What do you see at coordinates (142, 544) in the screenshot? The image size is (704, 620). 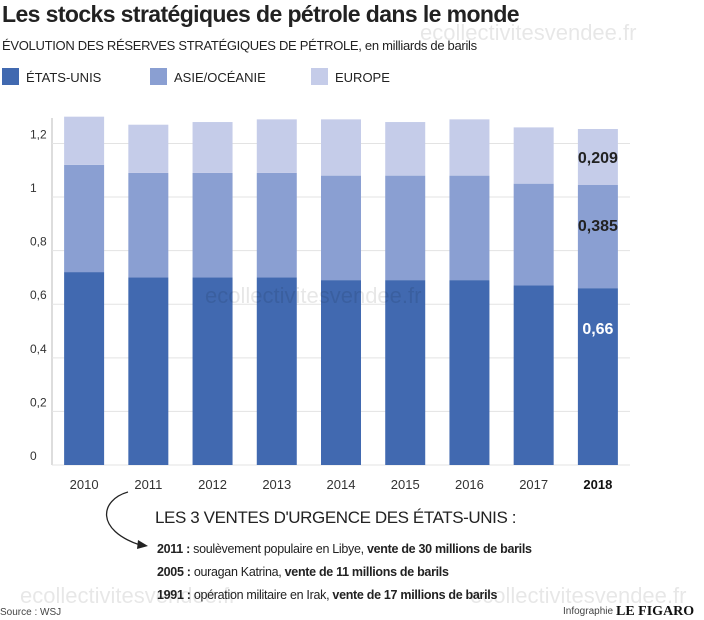 I see `arrow-head` at bounding box center [142, 544].